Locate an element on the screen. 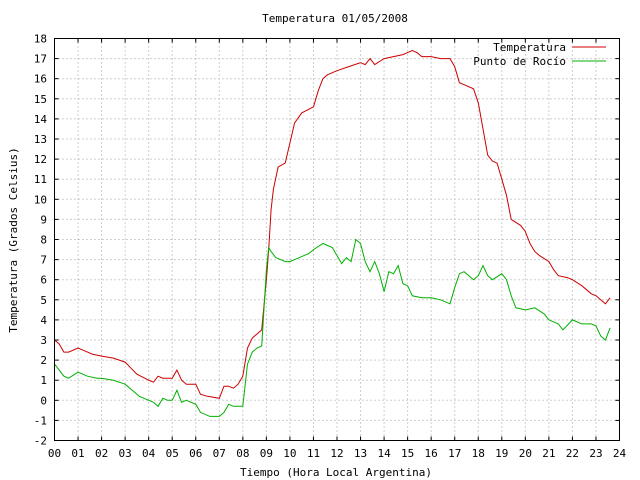 The image size is (640, 480). x-tick-label: 21 is located at coordinates (548, 453).